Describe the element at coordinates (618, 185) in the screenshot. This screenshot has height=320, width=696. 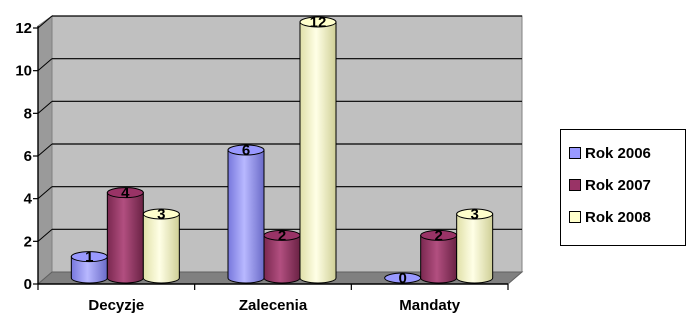
I see `legend-label: Rok 2007` at that location.